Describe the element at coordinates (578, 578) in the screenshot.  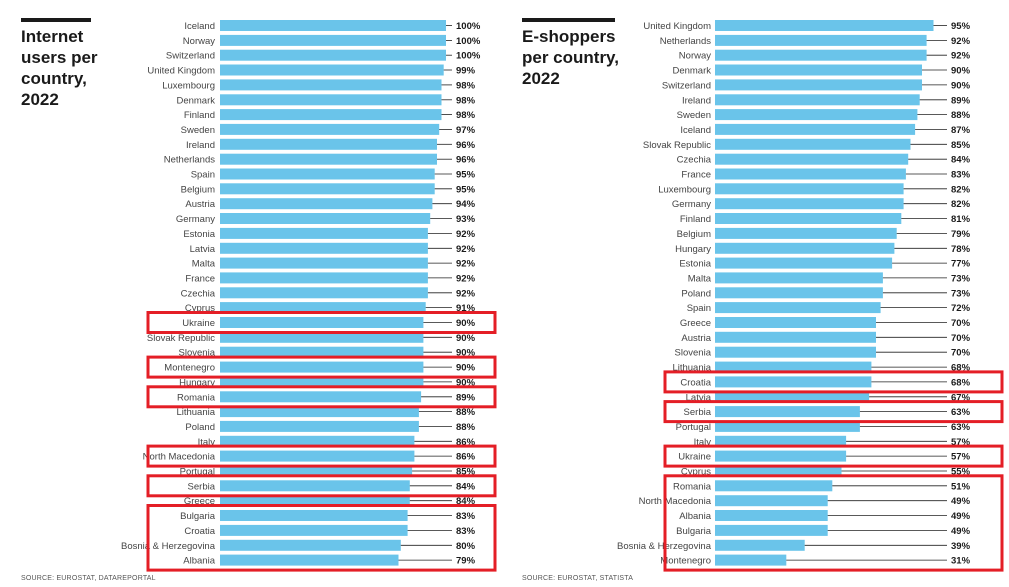
I see `chart-source: SOURCE: EUROSTAT, STATISTA` at that location.